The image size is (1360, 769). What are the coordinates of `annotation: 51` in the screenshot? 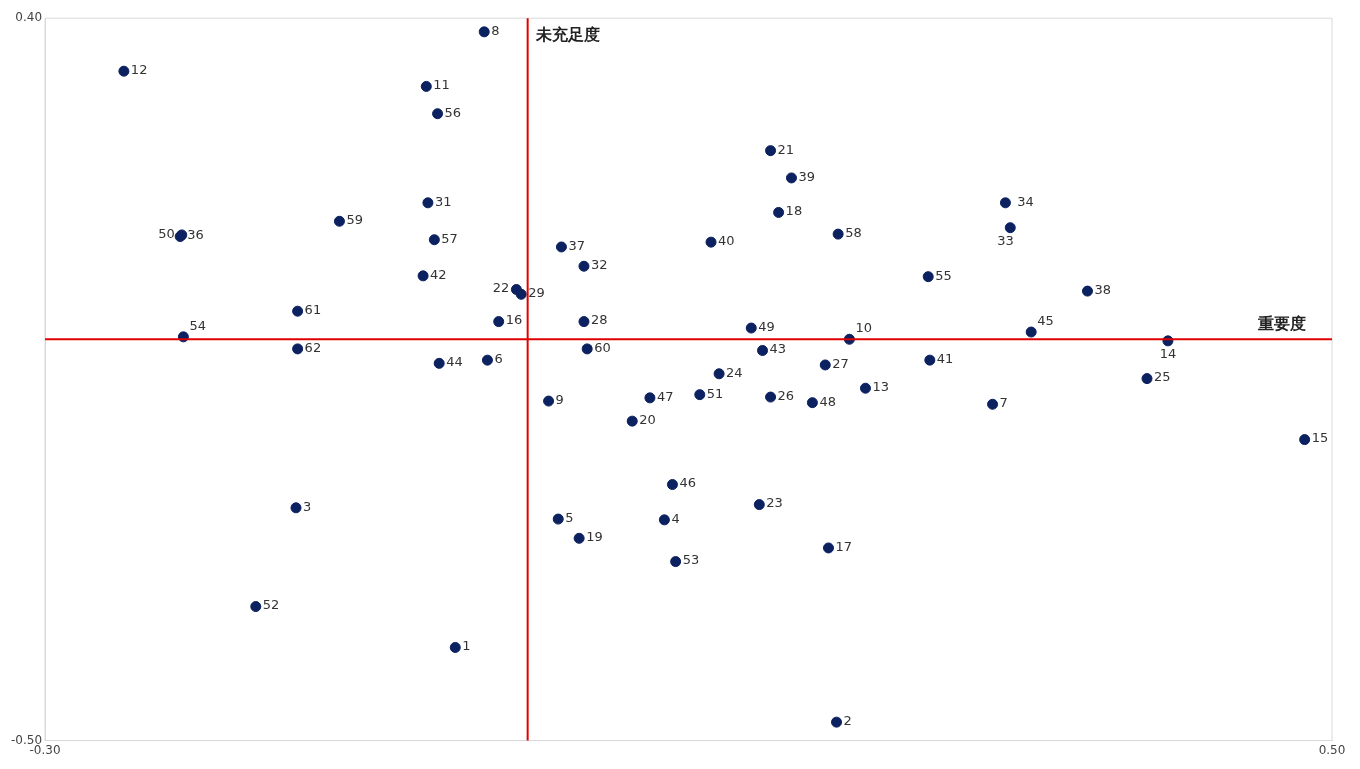 It's located at (715, 393).